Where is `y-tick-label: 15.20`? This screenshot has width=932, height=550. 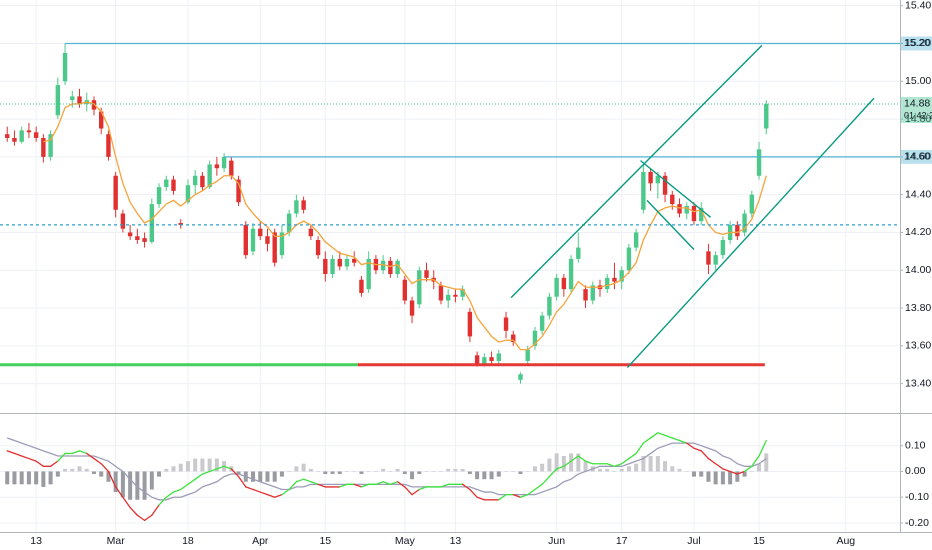
y-tick-label: 15.20 is located at coordinates (918, 43).